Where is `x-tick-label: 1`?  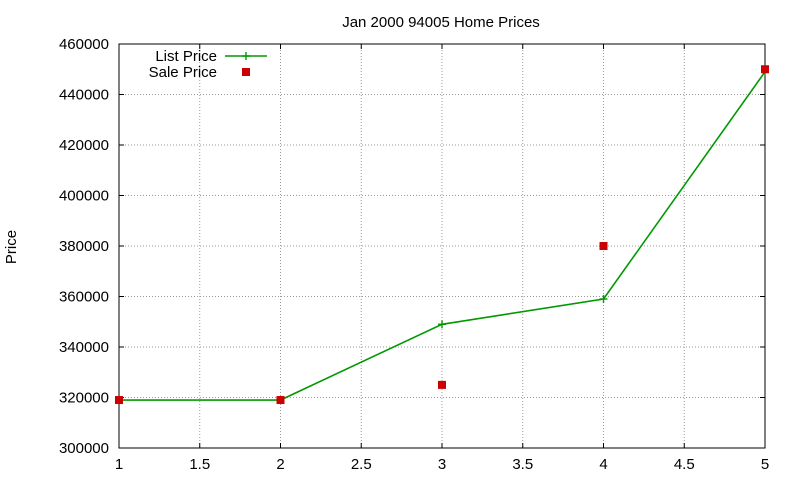
x-tick-label: 1 is located at coordinates (119, 464).